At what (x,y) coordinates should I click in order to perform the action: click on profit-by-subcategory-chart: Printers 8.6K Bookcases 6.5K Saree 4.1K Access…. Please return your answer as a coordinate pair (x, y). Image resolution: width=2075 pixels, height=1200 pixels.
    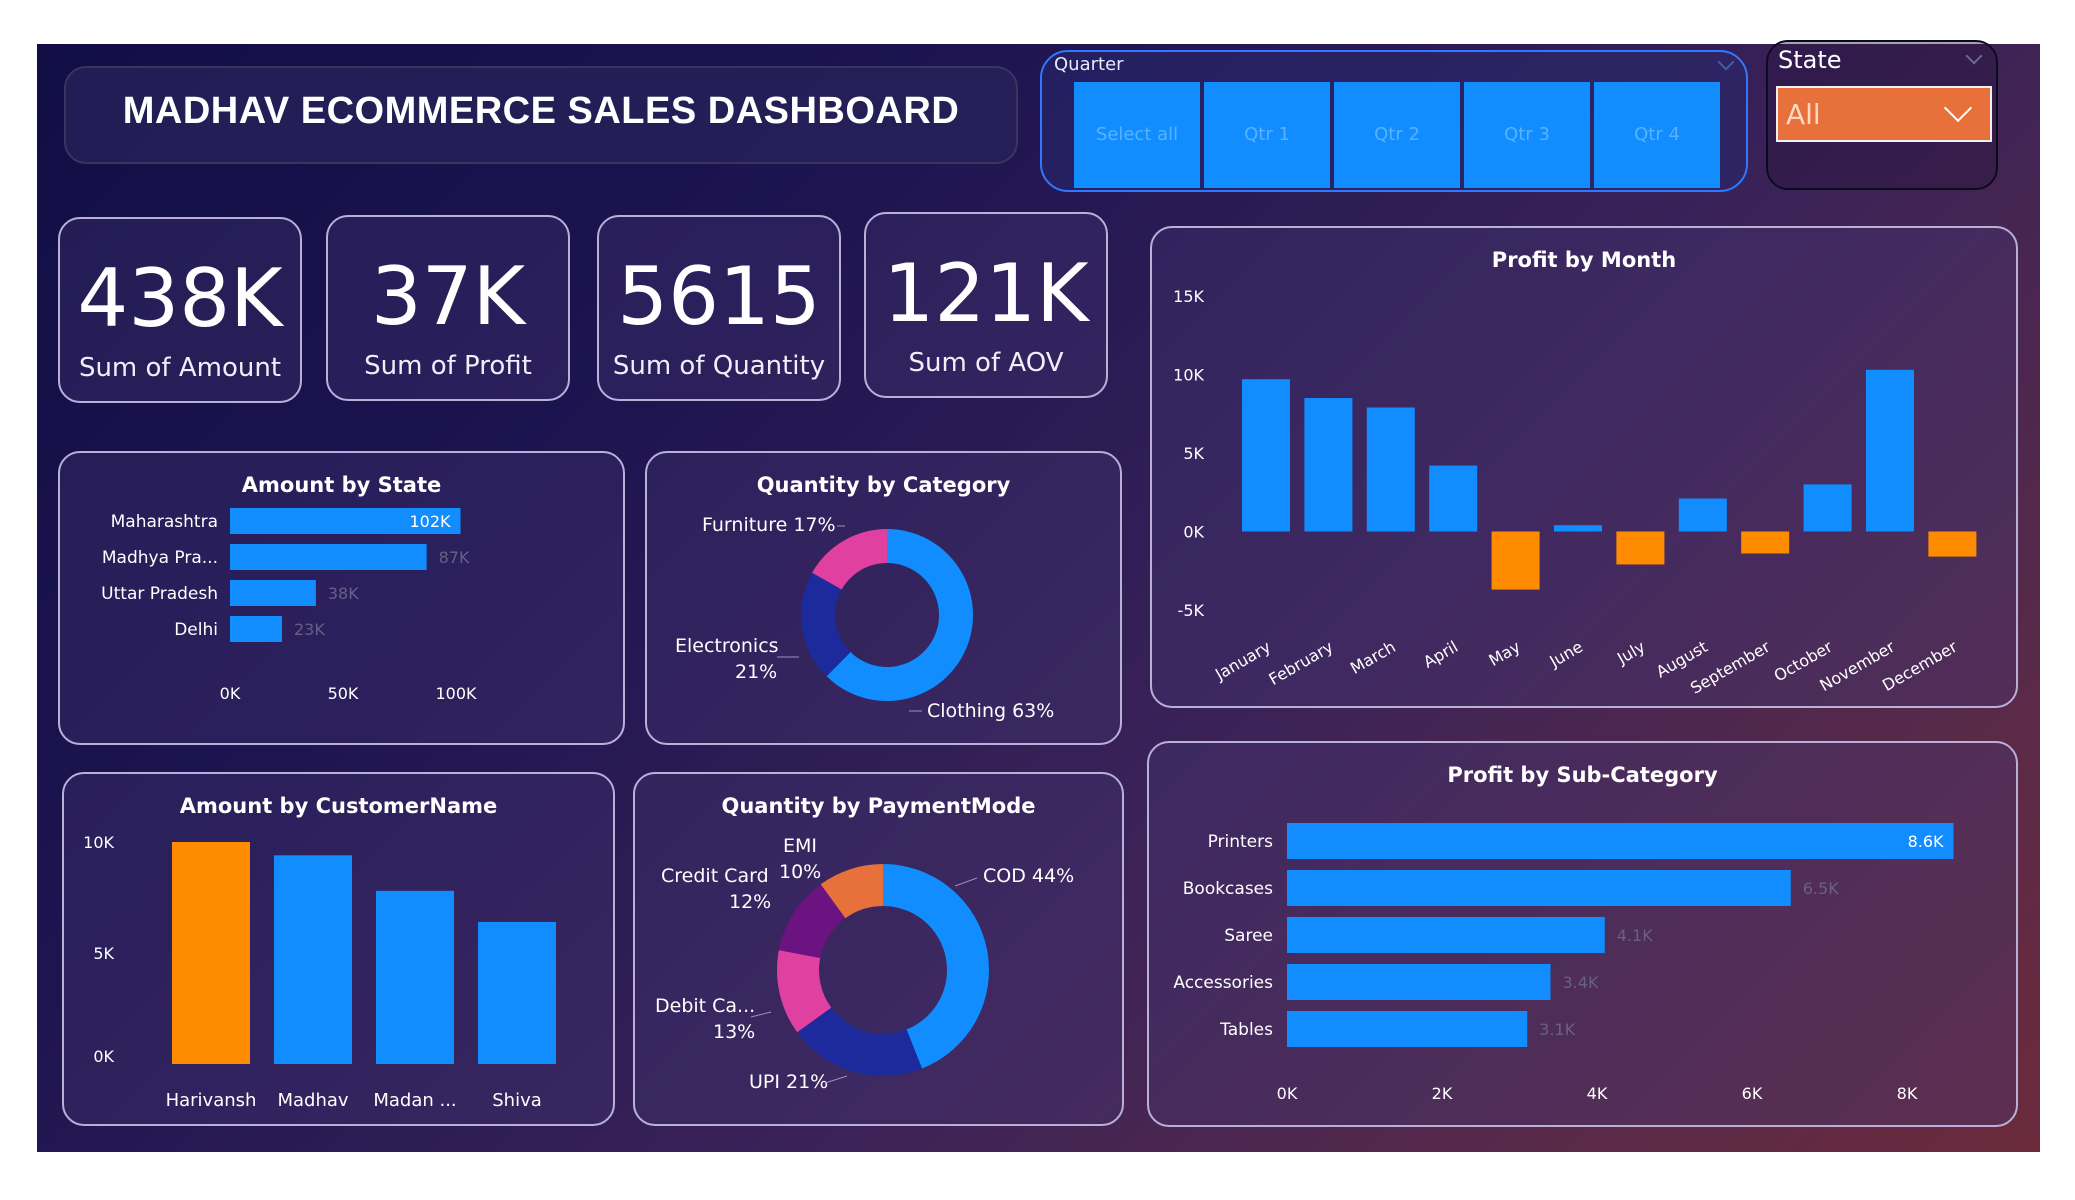
    Looking at the image, I should click on (1563, 963).